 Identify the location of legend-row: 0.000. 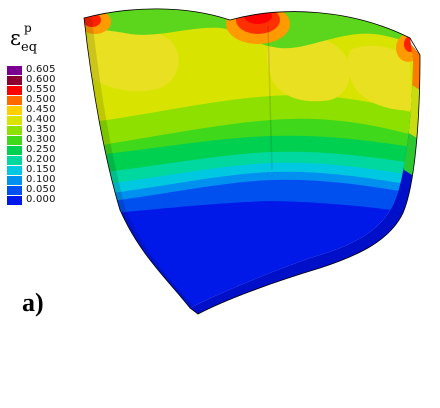
(42, 199).